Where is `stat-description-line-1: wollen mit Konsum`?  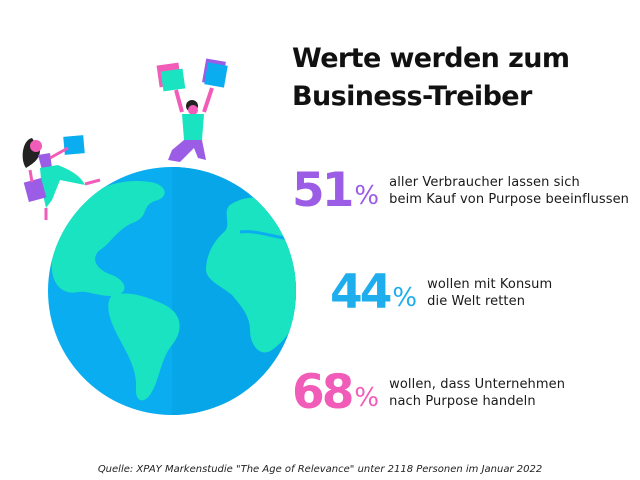 stat-description-line-1: wollen mit Konsum is located at coordinates (490, 284).